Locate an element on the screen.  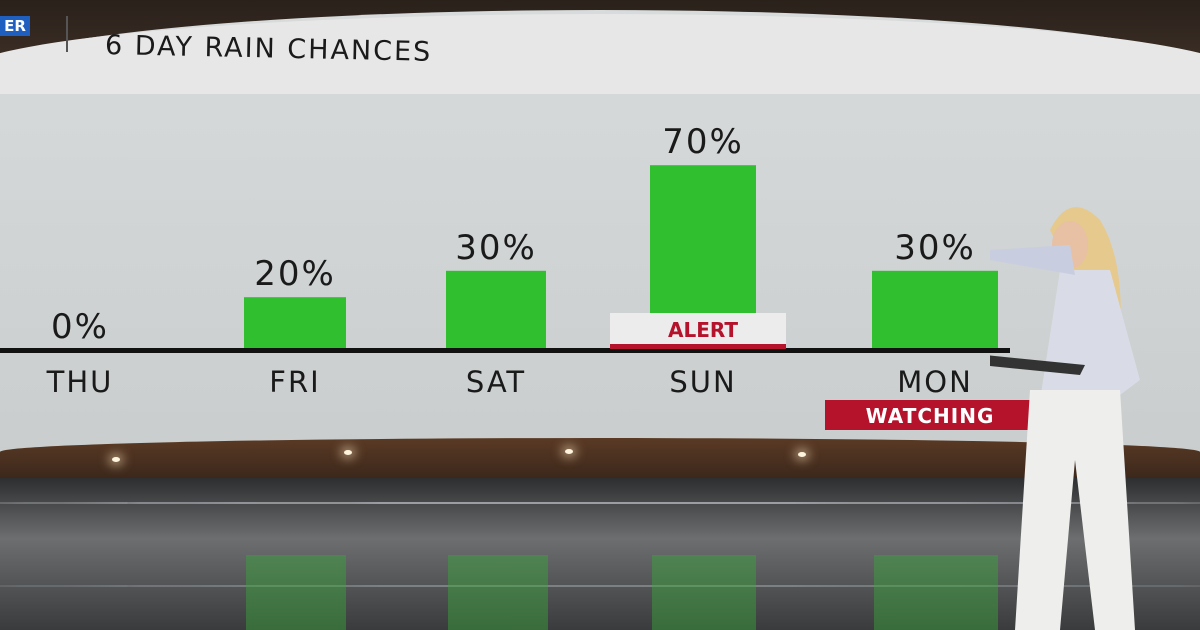
x-tick-sat: SAT is located at coordinates (496, 382).